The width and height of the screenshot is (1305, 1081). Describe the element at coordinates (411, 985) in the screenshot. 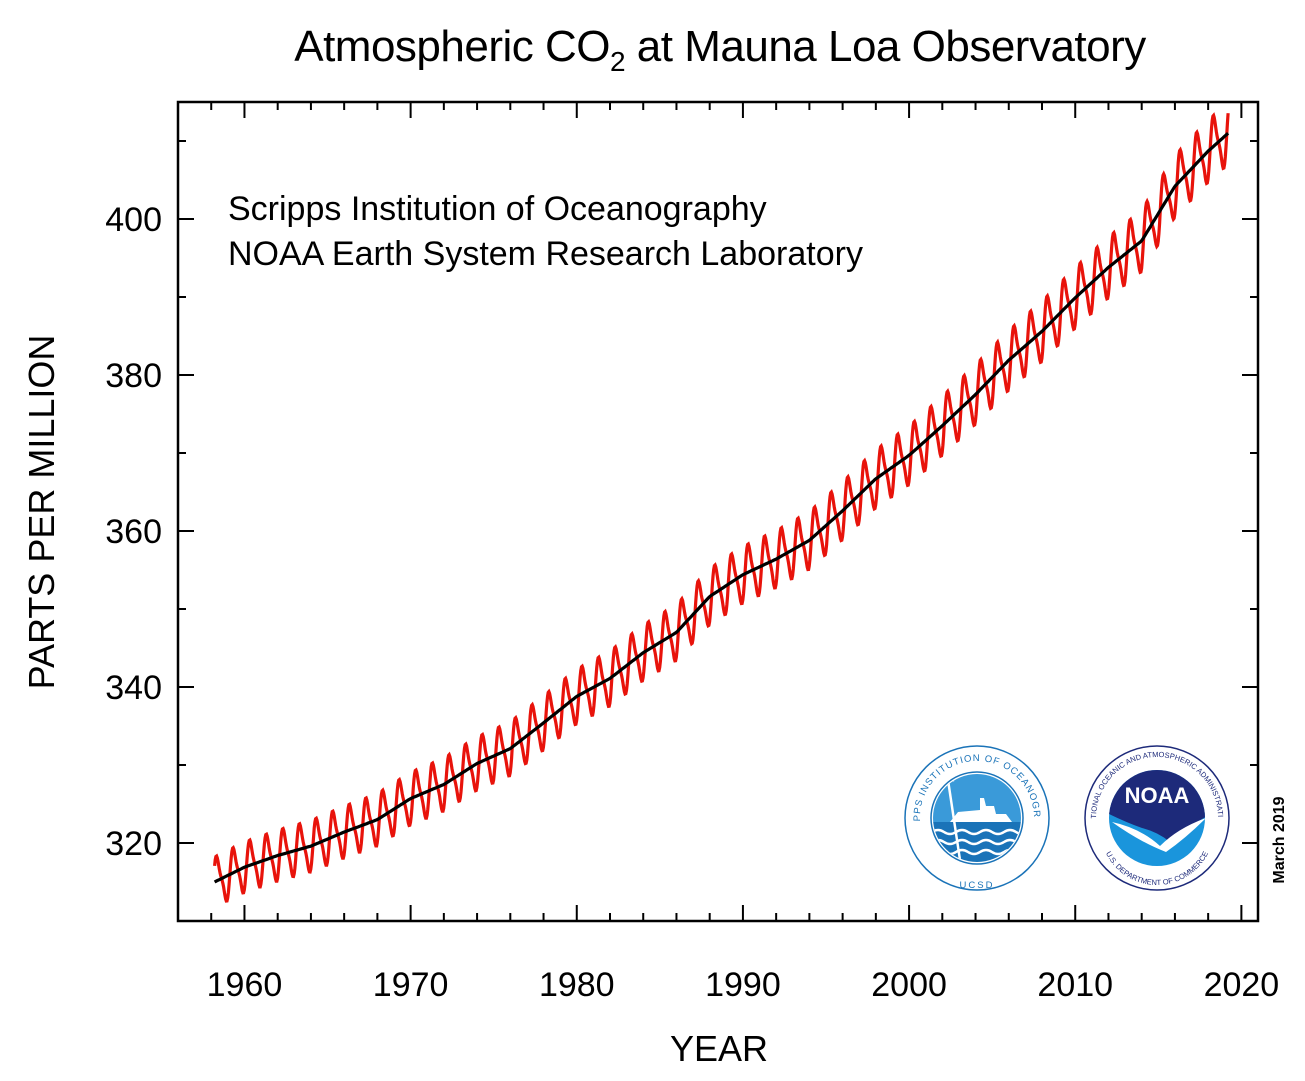

I see `x-tick-label: 1970` at that location.